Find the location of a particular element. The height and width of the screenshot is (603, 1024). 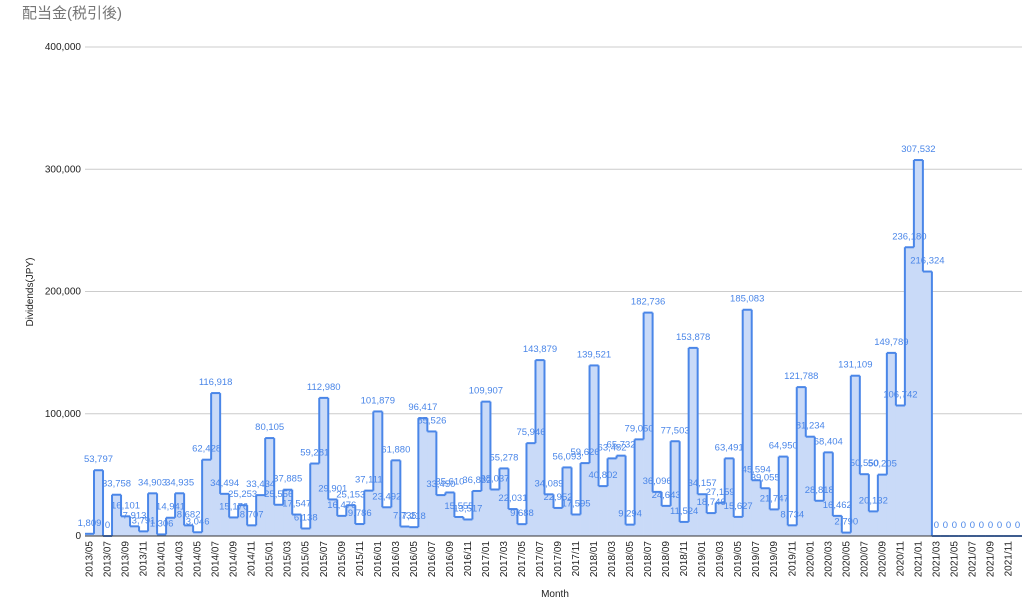

value-label: 37,111 is located at coordinates (369, 480).